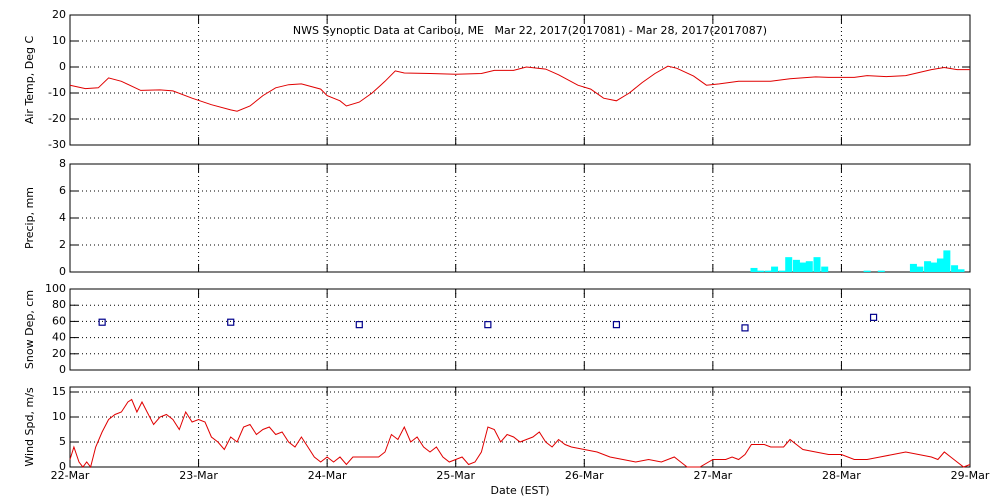 Image resolution: width=1000 pixels, height=500 pixels. What do you see at coordinates (57, 92) in the screenshot?
I see `y-tick-label: -10` at bounding box center [57, 92].